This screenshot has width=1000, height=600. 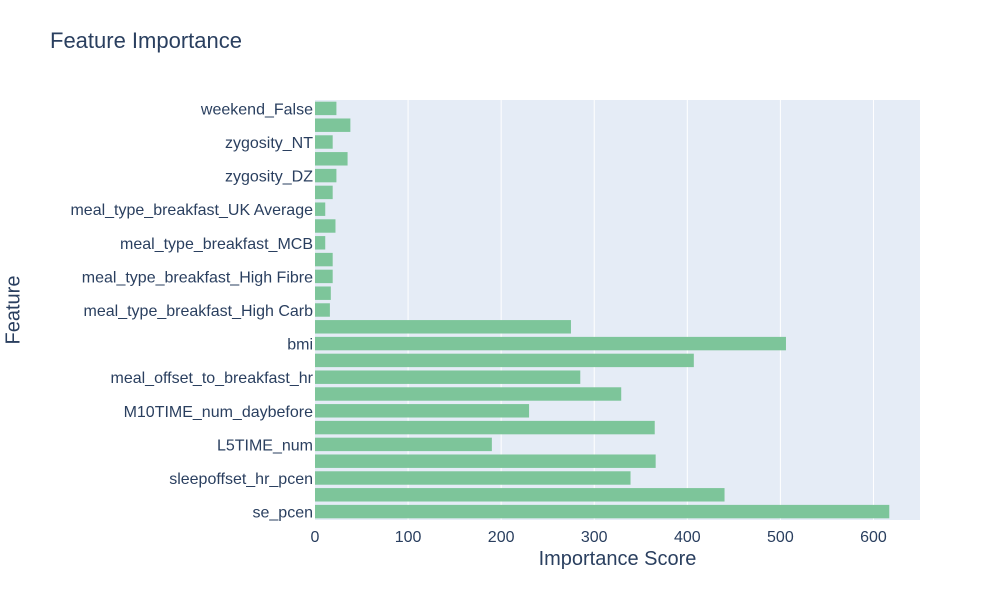 What do you see at coordinates (617, 559) in the screenshot?
I see `x-axis-label: Importance Score` at bounding box center [617, 559].